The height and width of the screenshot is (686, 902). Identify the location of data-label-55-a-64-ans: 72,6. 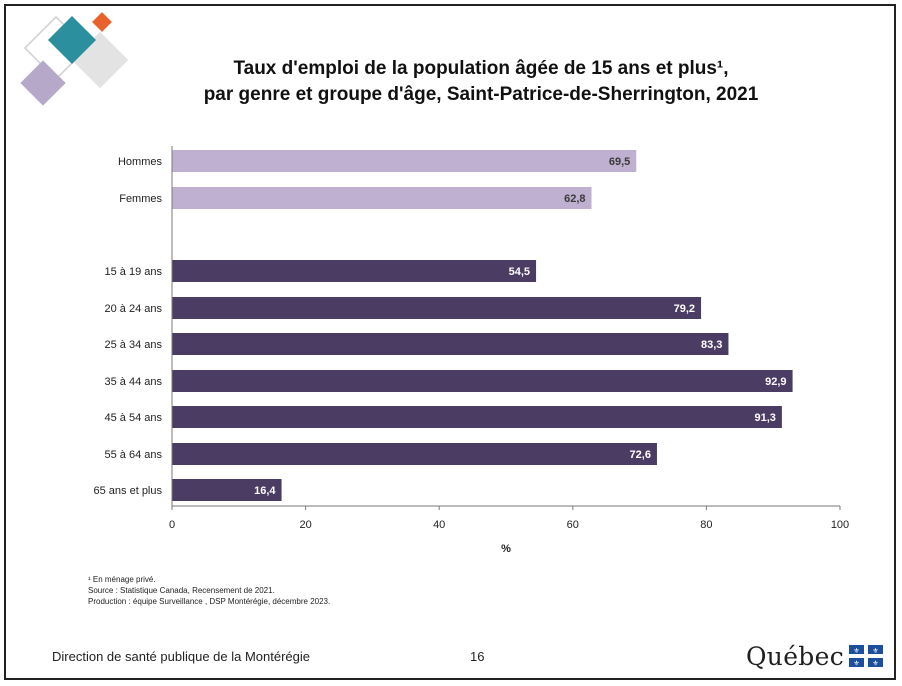
(640, 455).